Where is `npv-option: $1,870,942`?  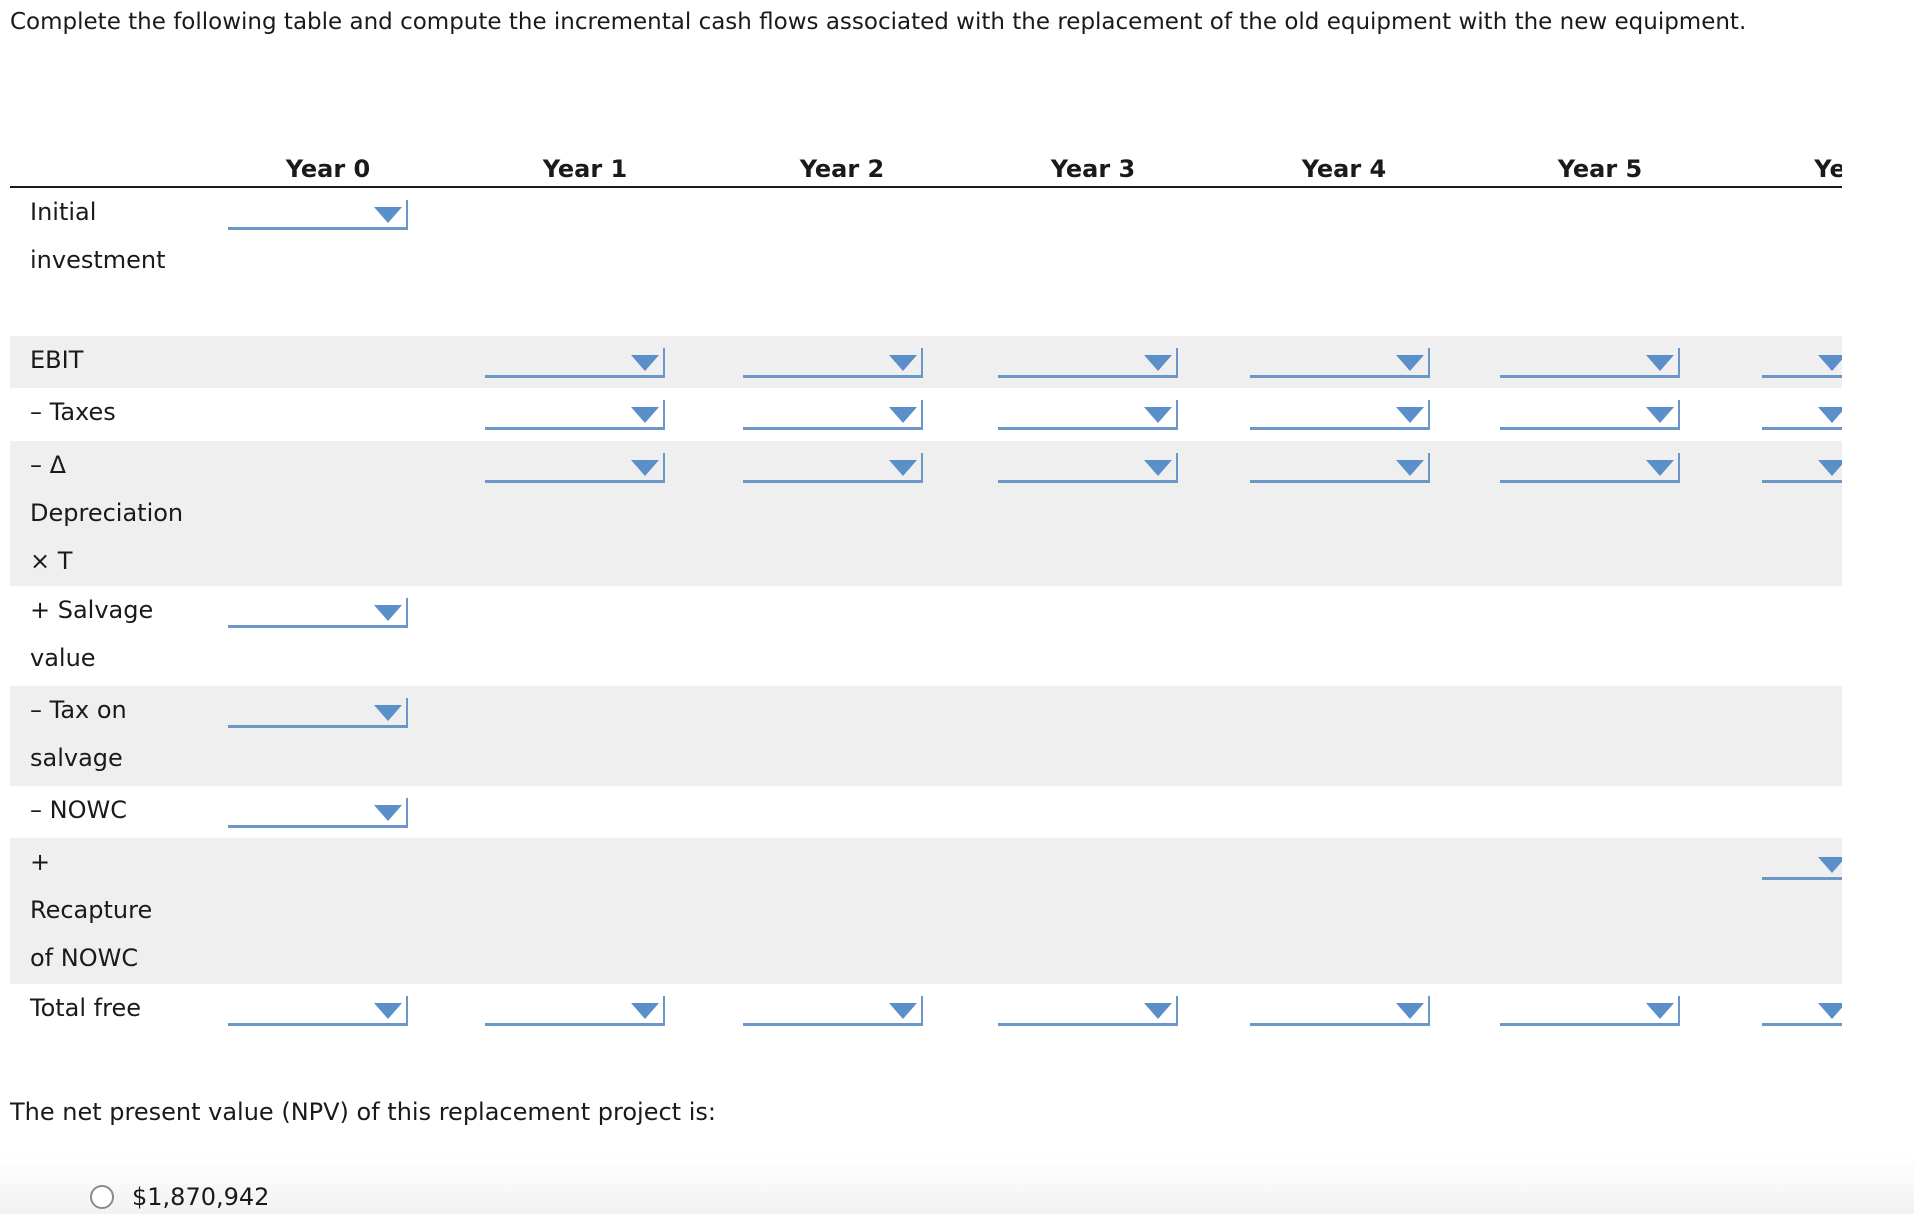 npv-option: $1,870,942 is located at coordinates (179, 1197).